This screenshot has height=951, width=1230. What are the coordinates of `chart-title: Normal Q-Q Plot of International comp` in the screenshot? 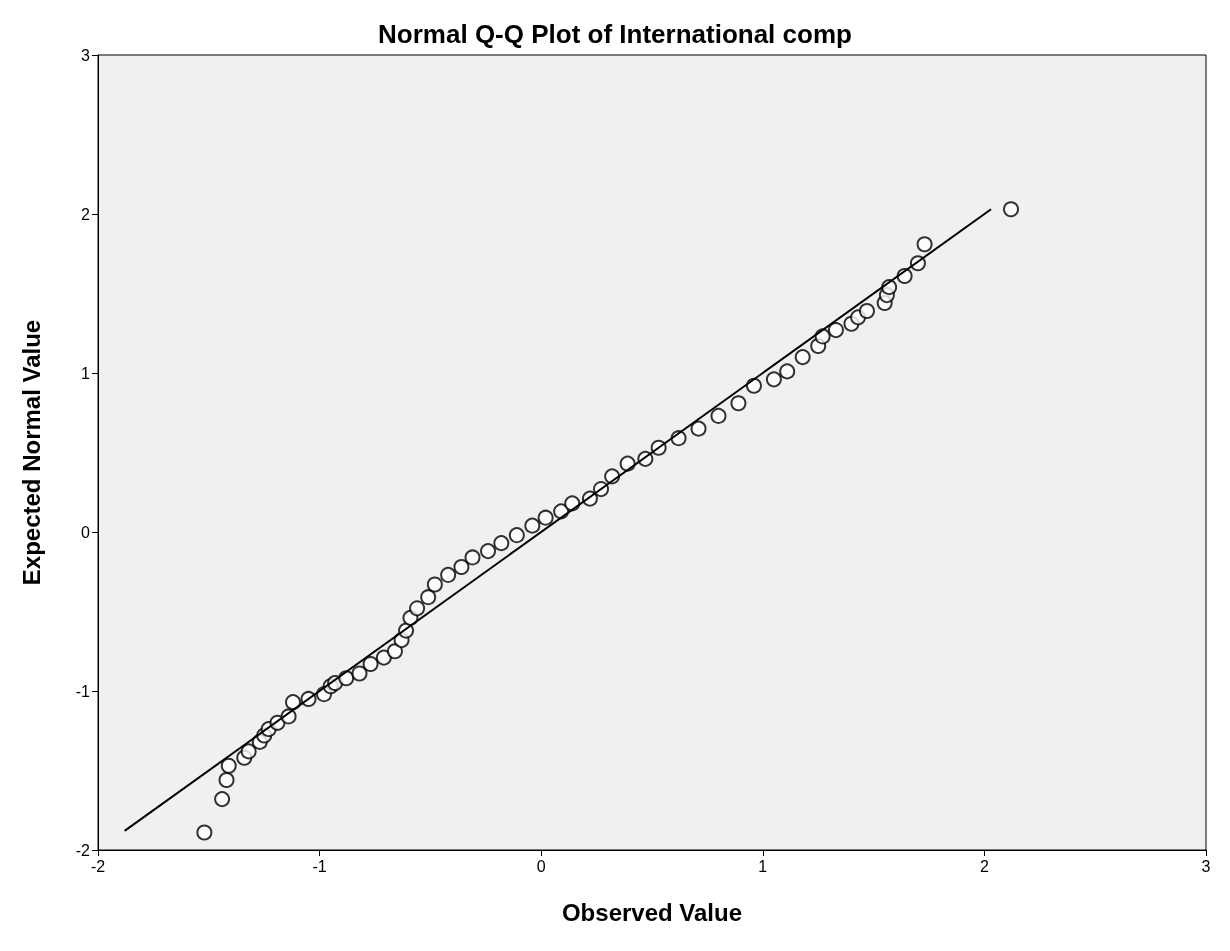 It's located at (615, 34).